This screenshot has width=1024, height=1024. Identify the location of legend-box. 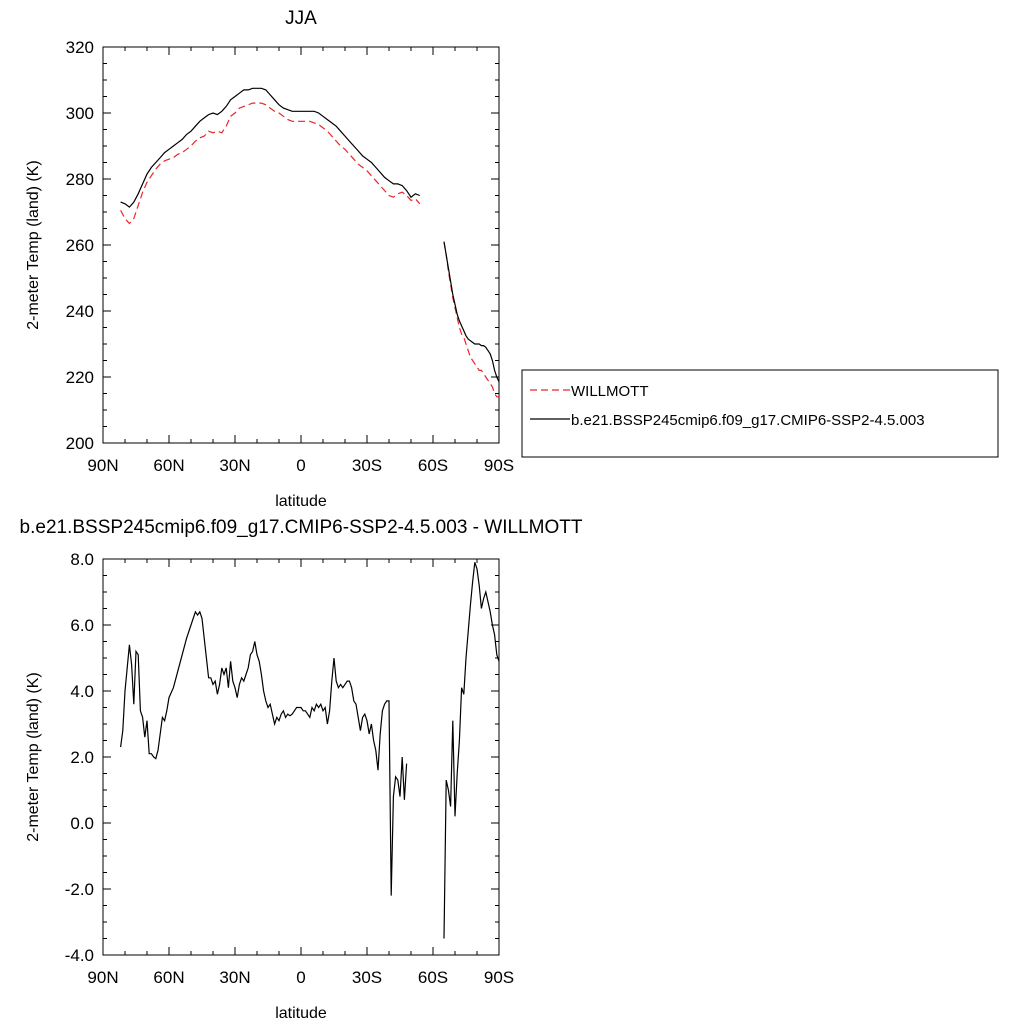
(760, 413).